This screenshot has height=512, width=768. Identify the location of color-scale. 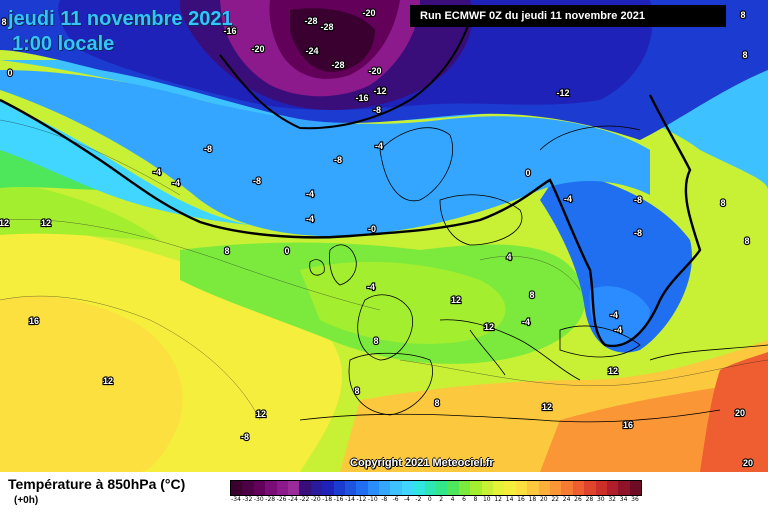
(436, 488).